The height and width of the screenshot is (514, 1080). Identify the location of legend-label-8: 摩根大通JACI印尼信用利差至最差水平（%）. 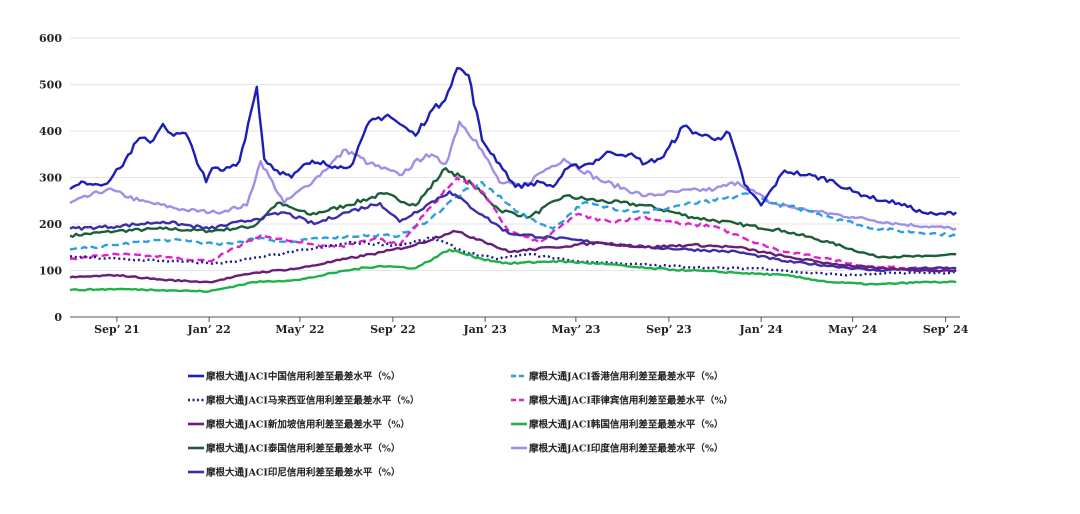
(303, 473).